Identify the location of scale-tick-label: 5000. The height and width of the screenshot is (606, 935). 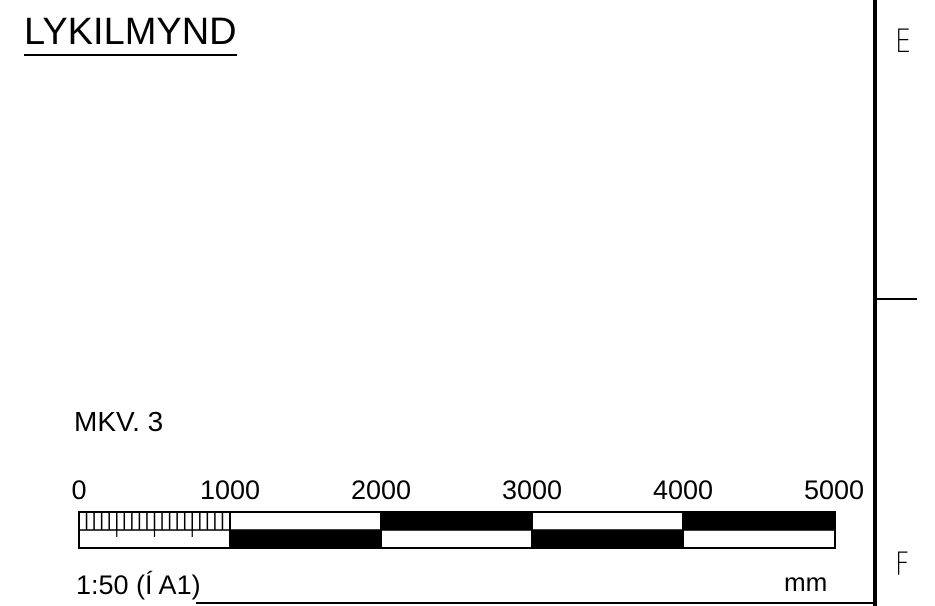
(834, 490).